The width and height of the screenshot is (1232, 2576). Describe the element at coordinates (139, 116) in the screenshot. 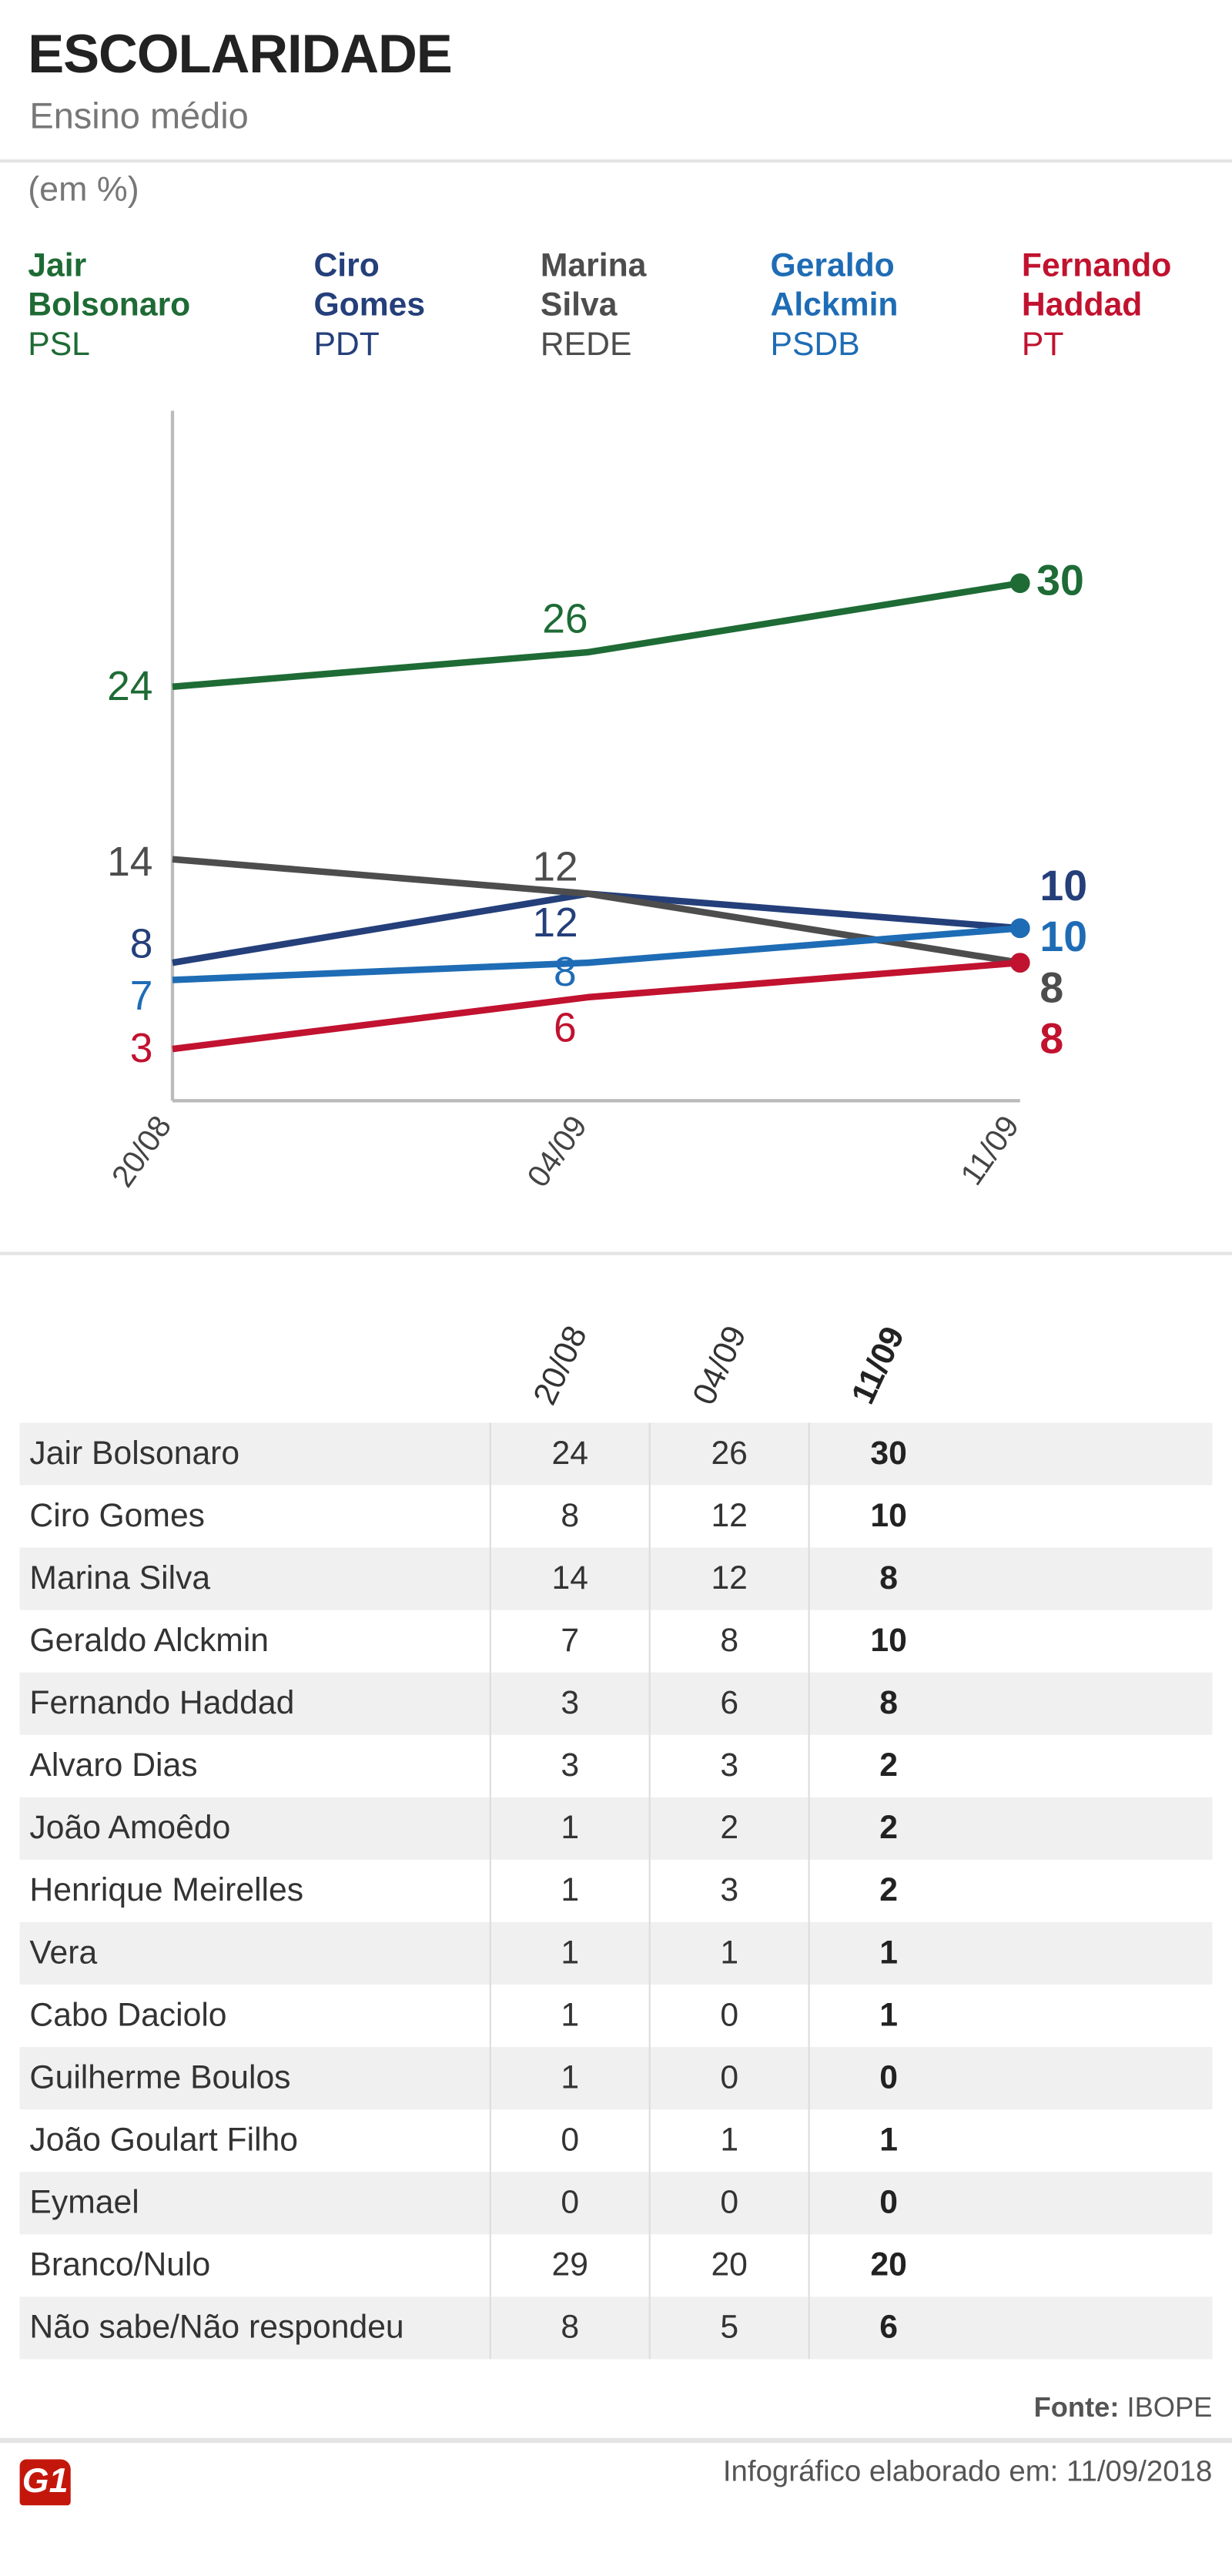

I see `page-subtitle: Ensino médio` at that location.